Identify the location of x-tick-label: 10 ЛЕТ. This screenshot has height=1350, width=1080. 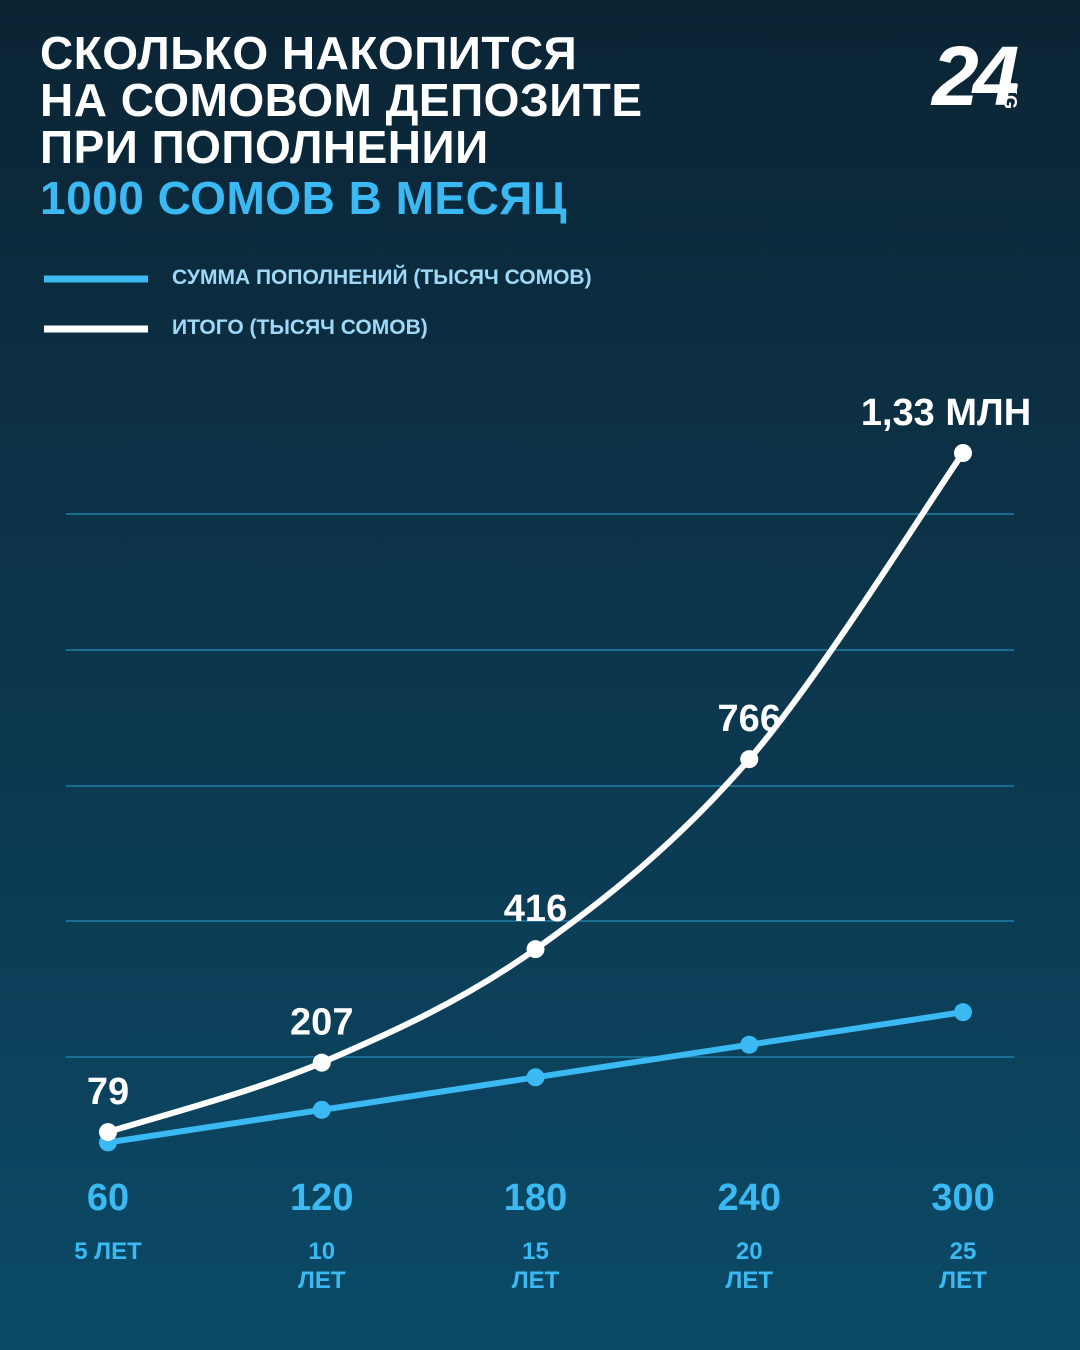
(321, 1266).